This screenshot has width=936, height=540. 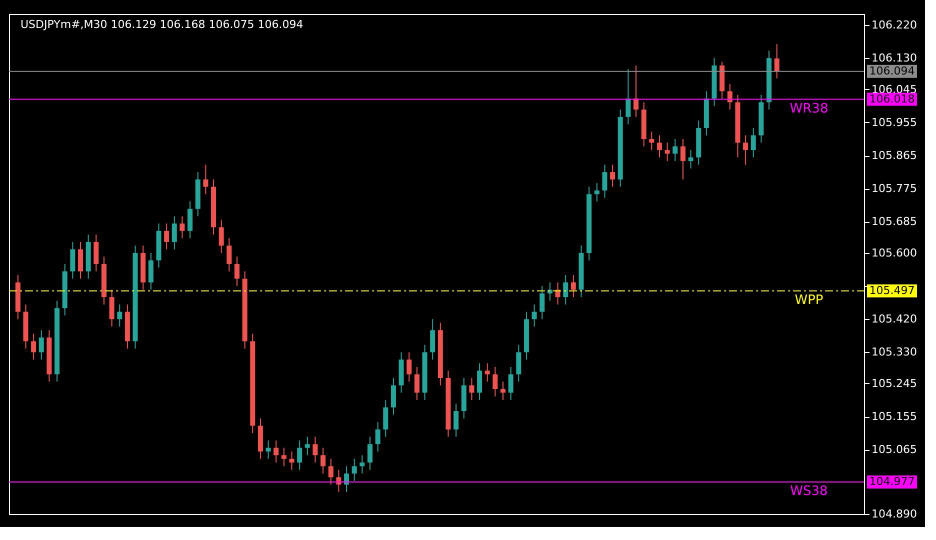 I want to click on text: 106.018, so click(x=892, y=99).